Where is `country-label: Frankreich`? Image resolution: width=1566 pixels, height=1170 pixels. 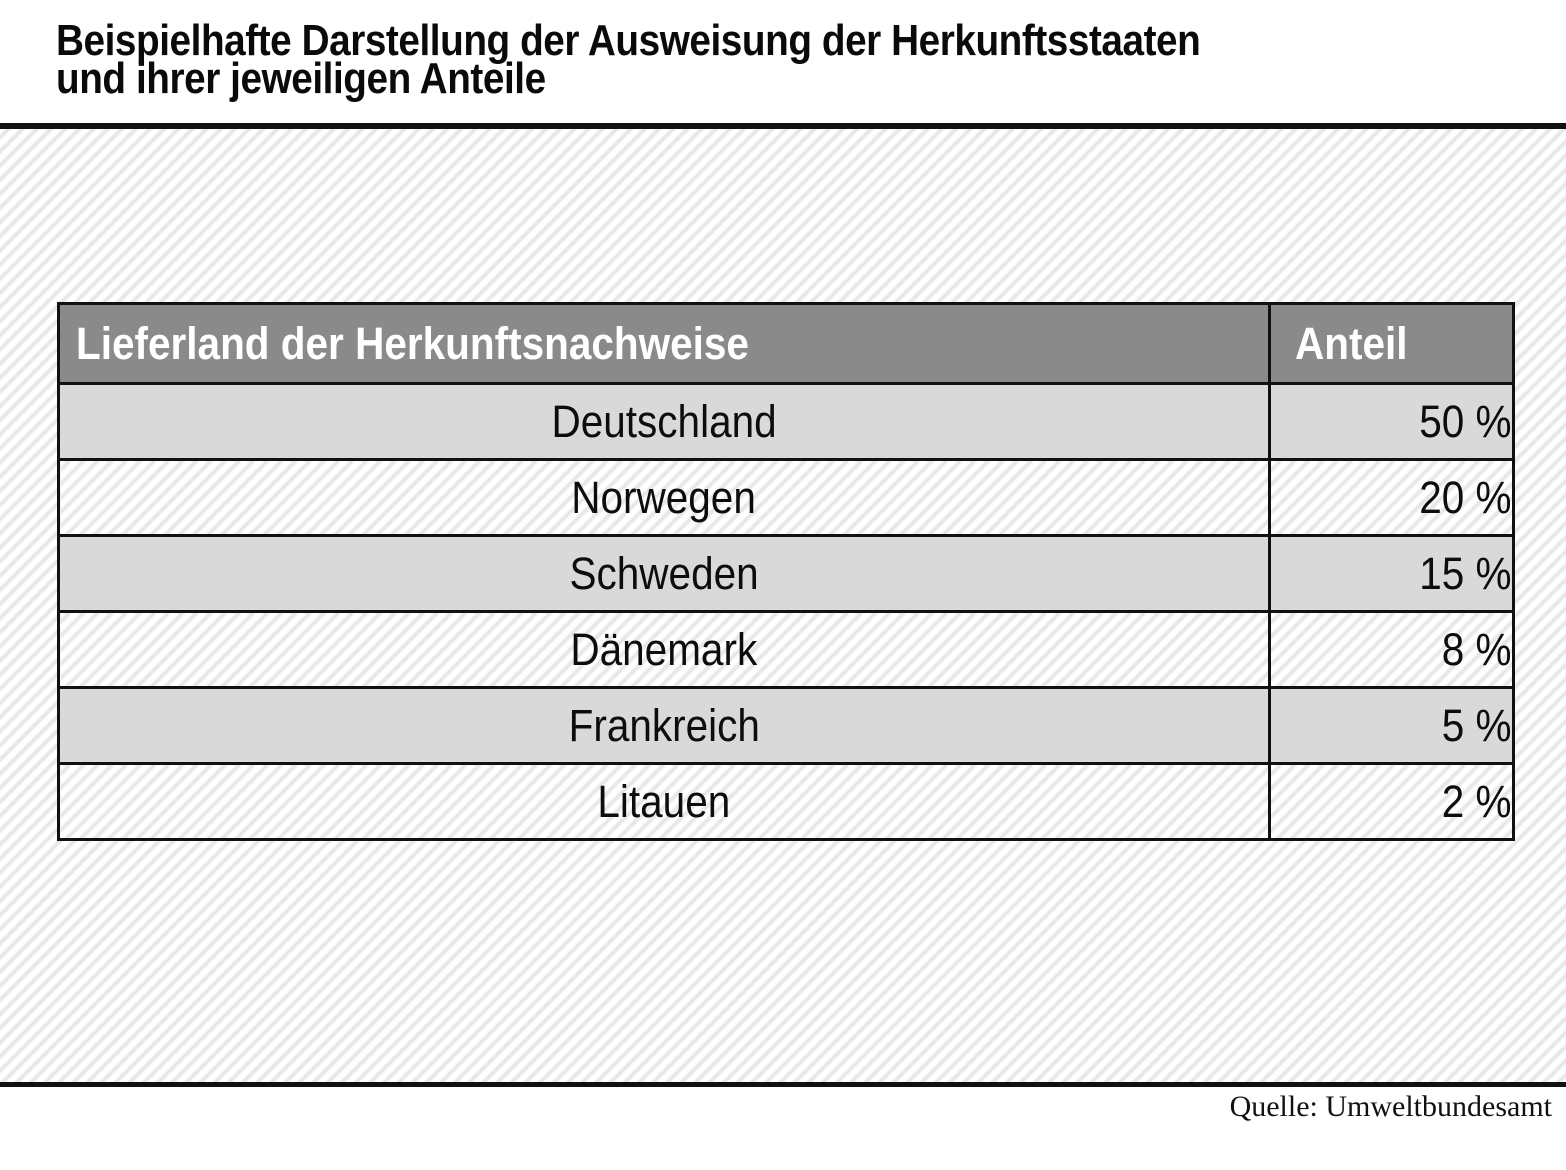
country-label: Frankreich is located at coordinates (664, 725).